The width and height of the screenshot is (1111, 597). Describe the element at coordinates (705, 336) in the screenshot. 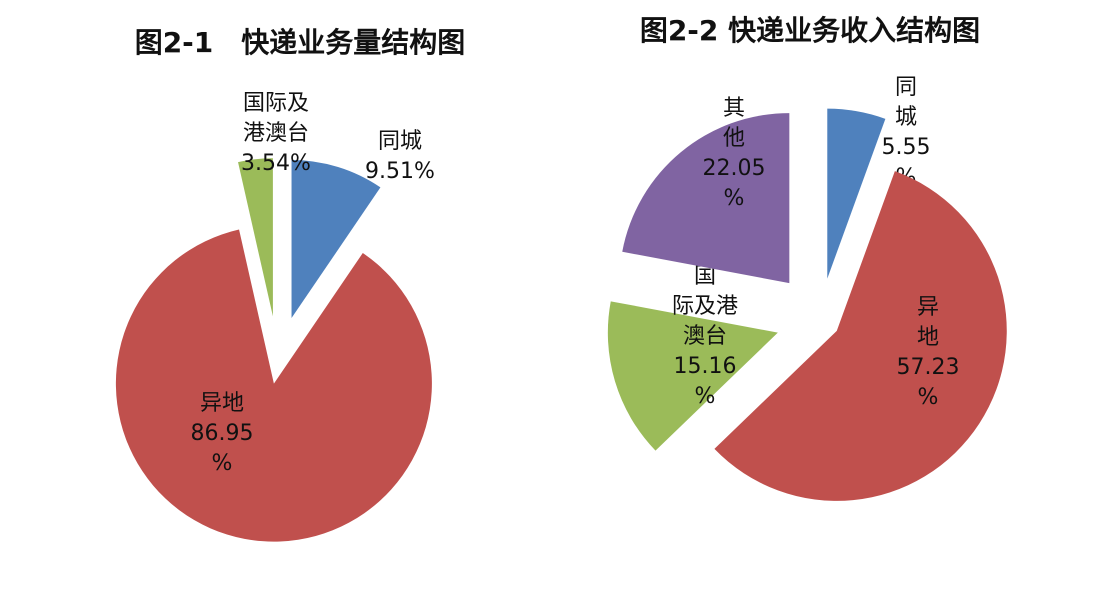

I see `chart2-slice-label-2: 国际及港澳台 15.16%` at that location.